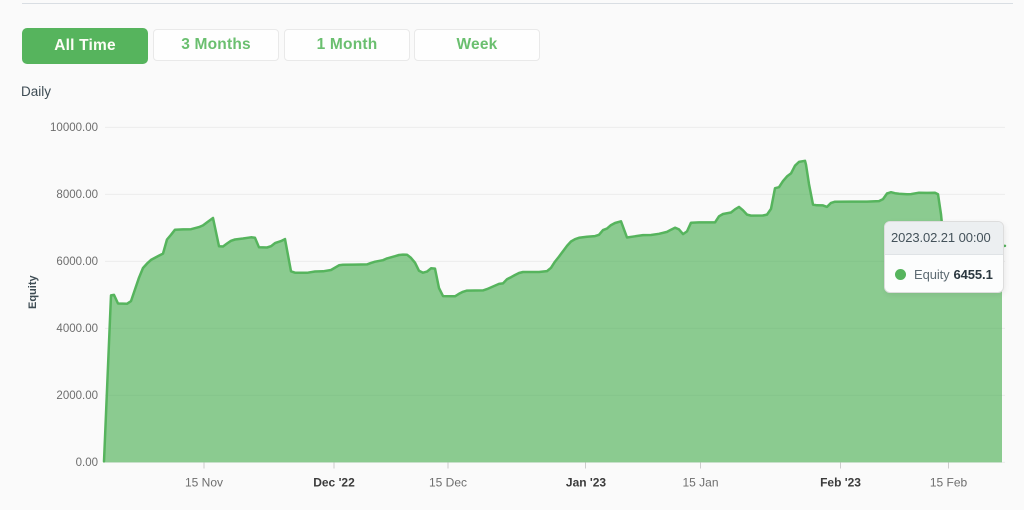 Image resolution: width=1024 pixels, height=510 pixels. I want to click on svg-text: 15 Jan, so click(700, 483).